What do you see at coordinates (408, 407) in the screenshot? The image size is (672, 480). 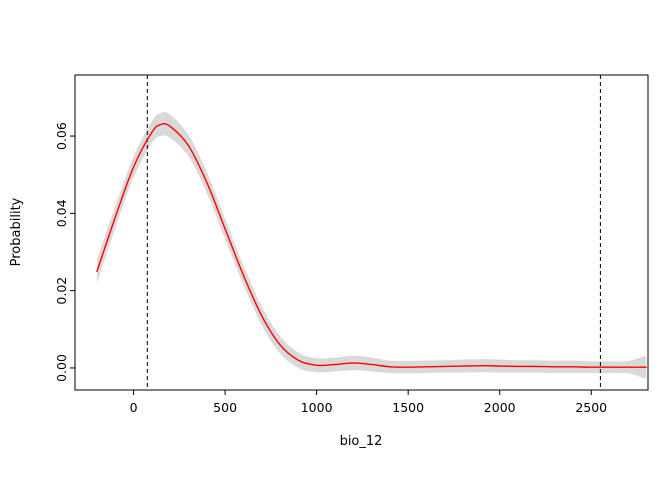 I see `x-tick-label: 1500` at bounding box center [408, 407].